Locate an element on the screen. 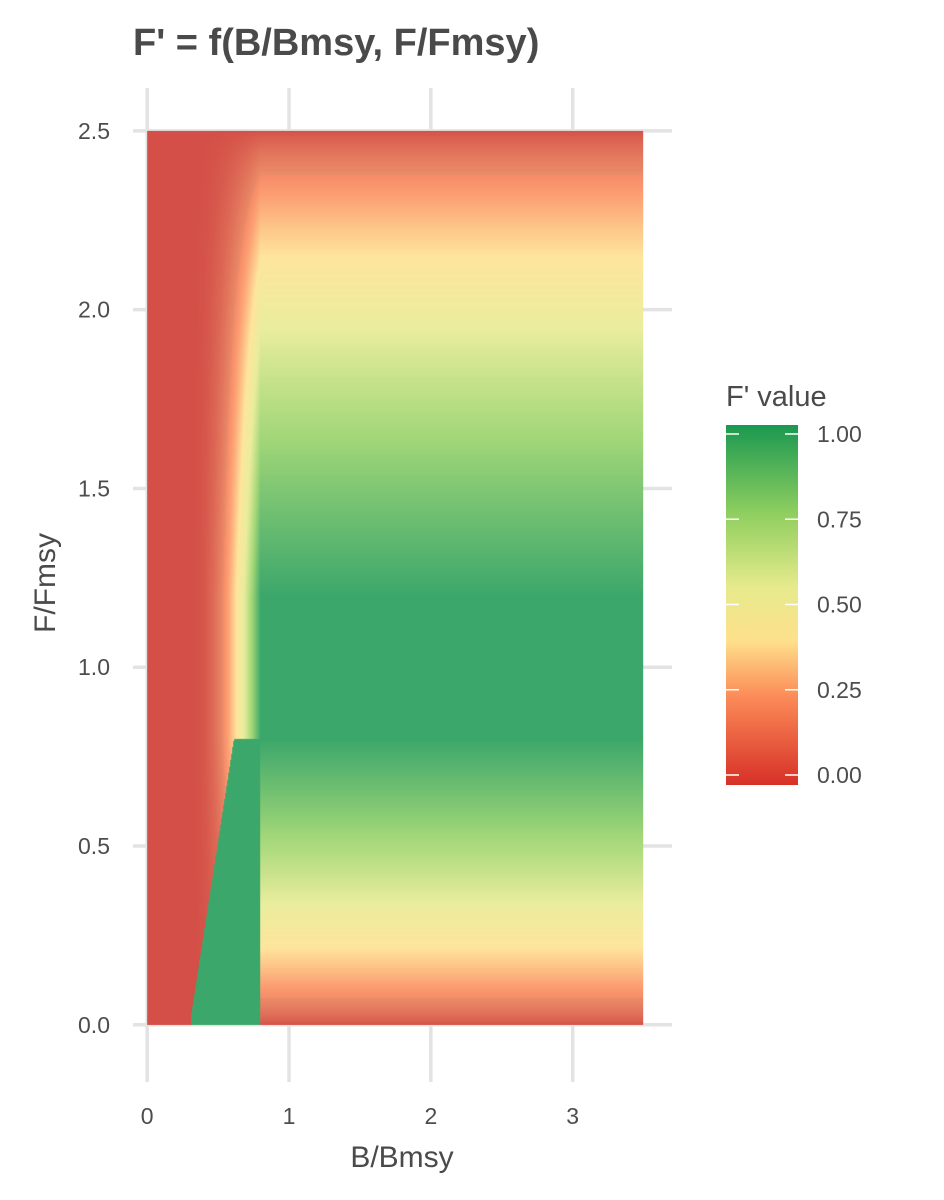 The width and height of the screenshot is (944, 1200). y-tick-label: 0.0 is located at coordinates (94, 1025).